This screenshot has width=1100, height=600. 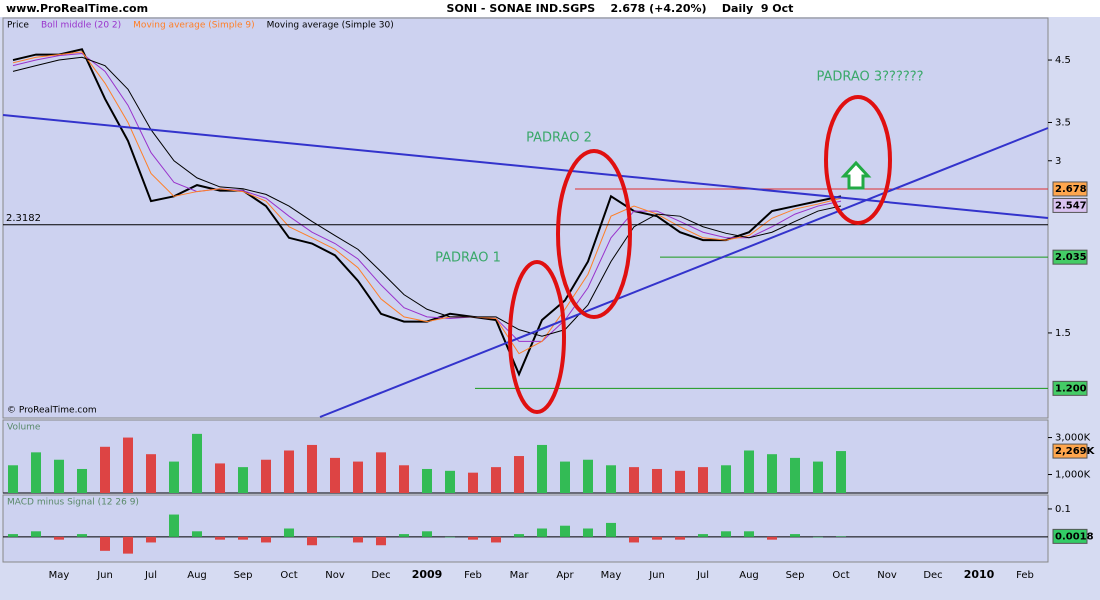 I want to click on site-name: www.ProRealTime.com, so click(x=77, y=8).